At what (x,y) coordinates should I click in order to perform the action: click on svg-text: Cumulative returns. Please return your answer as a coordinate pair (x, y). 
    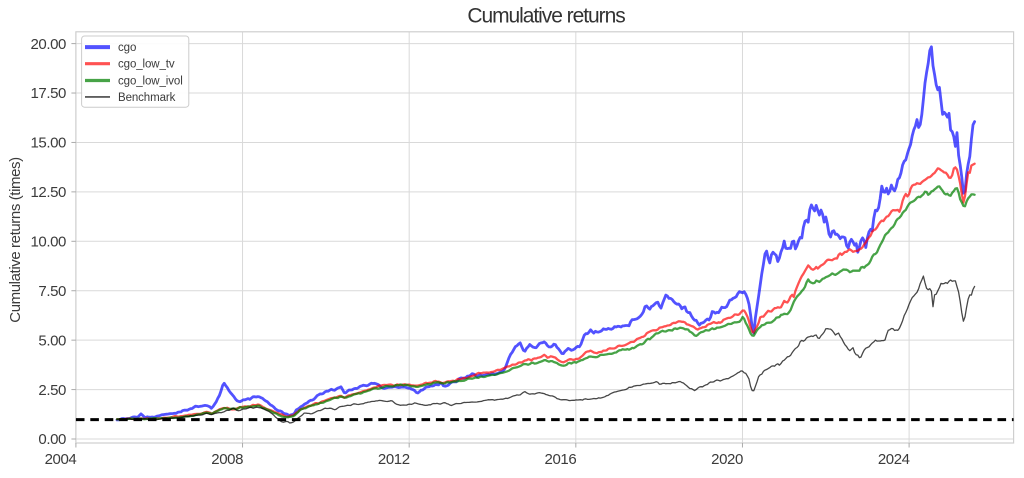
    Looking at the image, I should click on (546, 16).